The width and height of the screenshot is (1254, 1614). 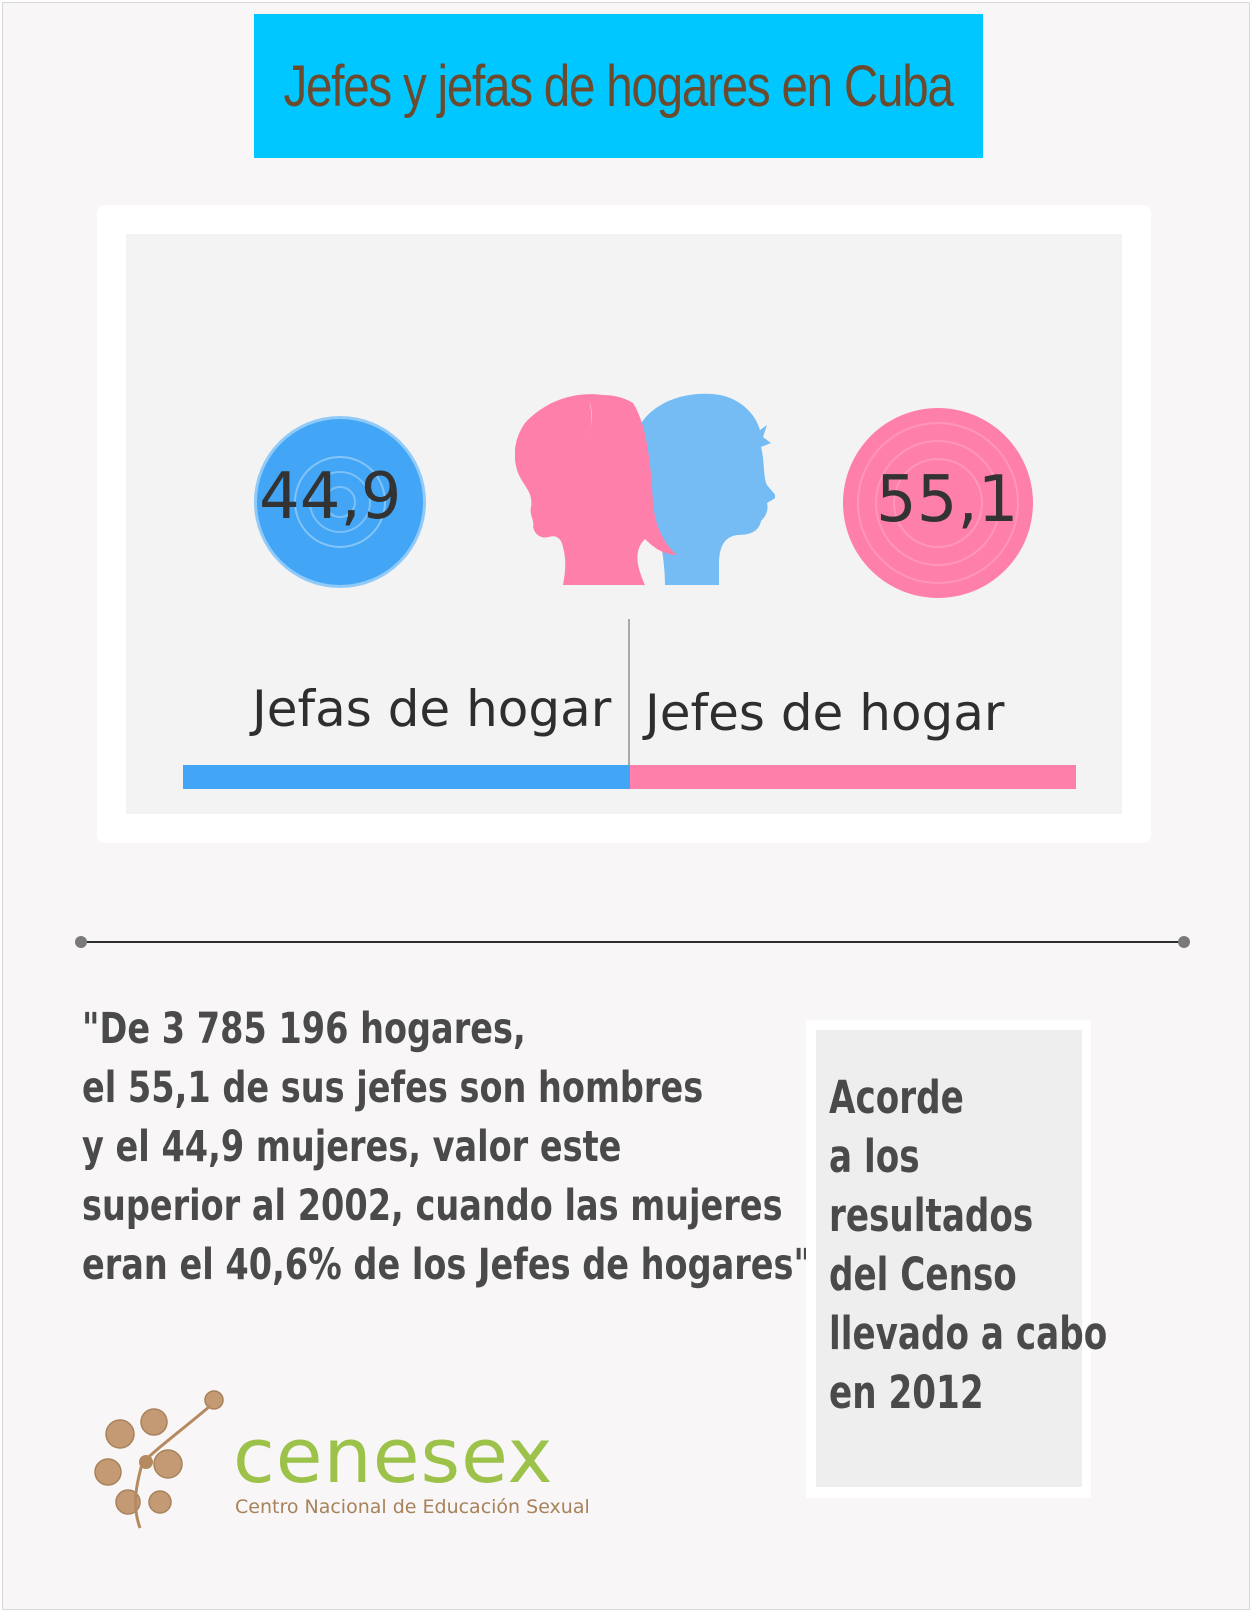 What do you see at coordinates (393, 1455) in the screenshot?
I see `logo-wordmark: cenesex` at bounding box center [393, 1455].